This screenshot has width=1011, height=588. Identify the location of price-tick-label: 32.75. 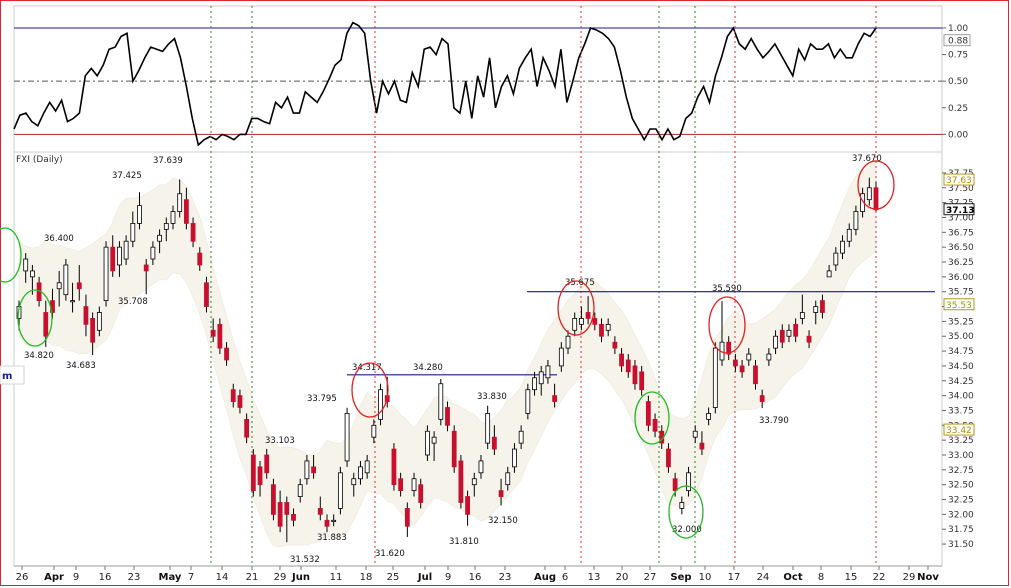
(961, 471).